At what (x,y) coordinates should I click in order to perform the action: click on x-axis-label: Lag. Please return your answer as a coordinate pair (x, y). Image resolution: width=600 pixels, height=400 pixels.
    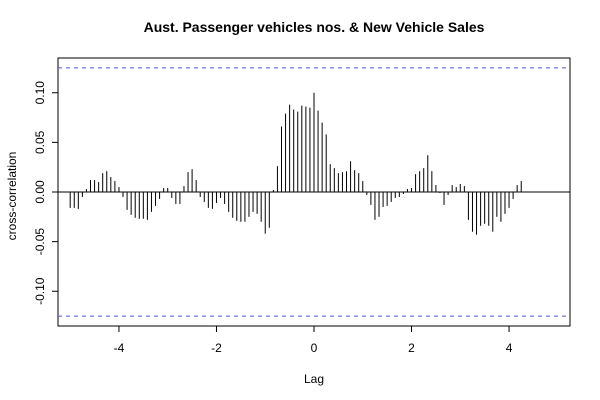
    Looking at the image, I should click on (314, 379).